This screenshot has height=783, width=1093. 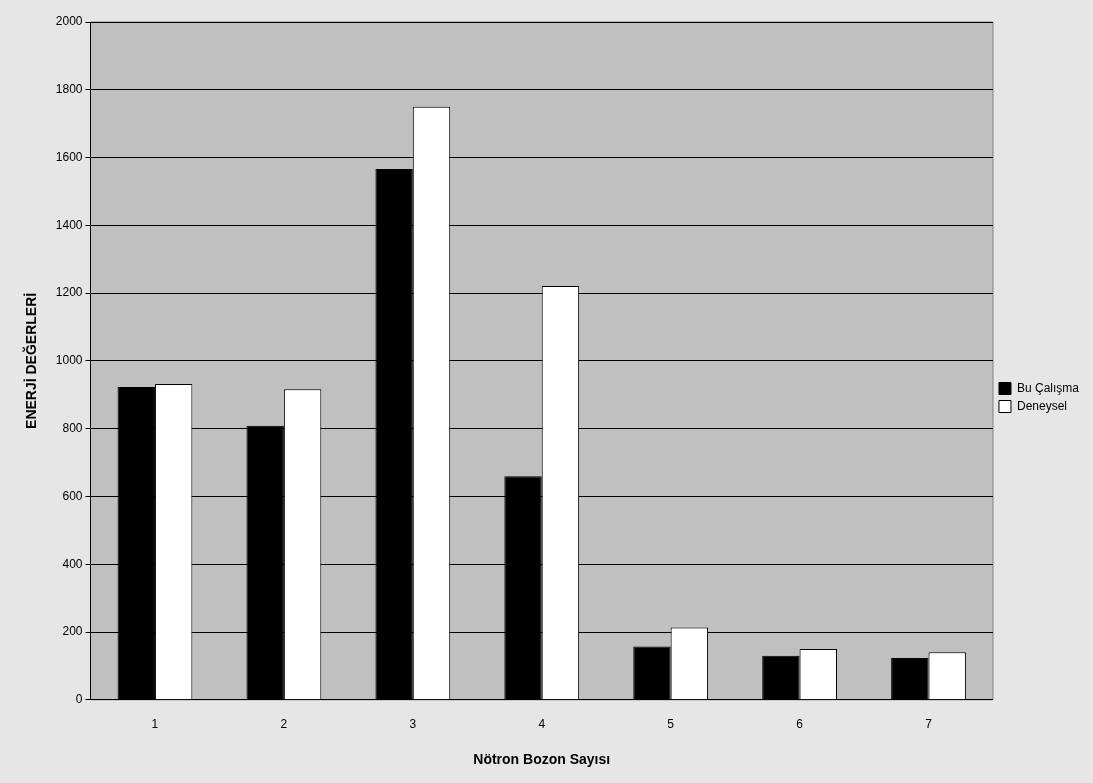 I want to click on legend-label: Bu Çalışma, so click(x=1048, y=387).